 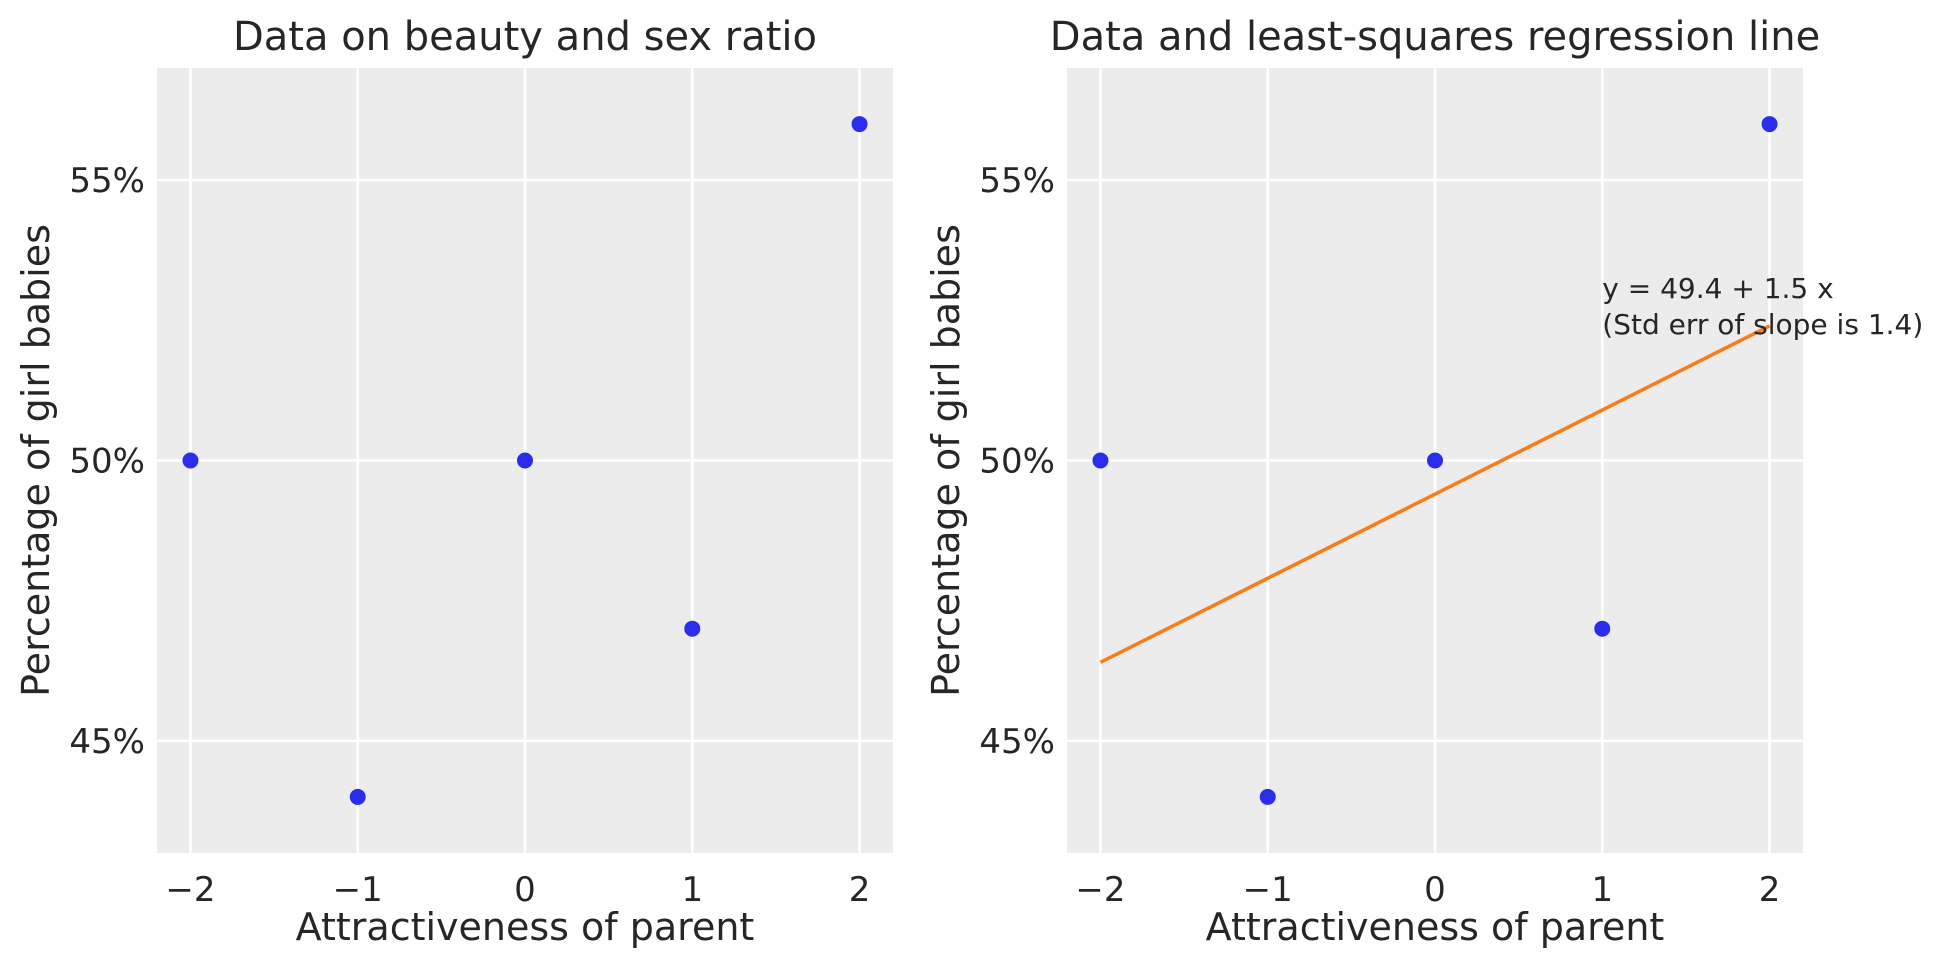 I want to click on chart-title: Data on beauty and sex ratio, so click(x=525, y=37).